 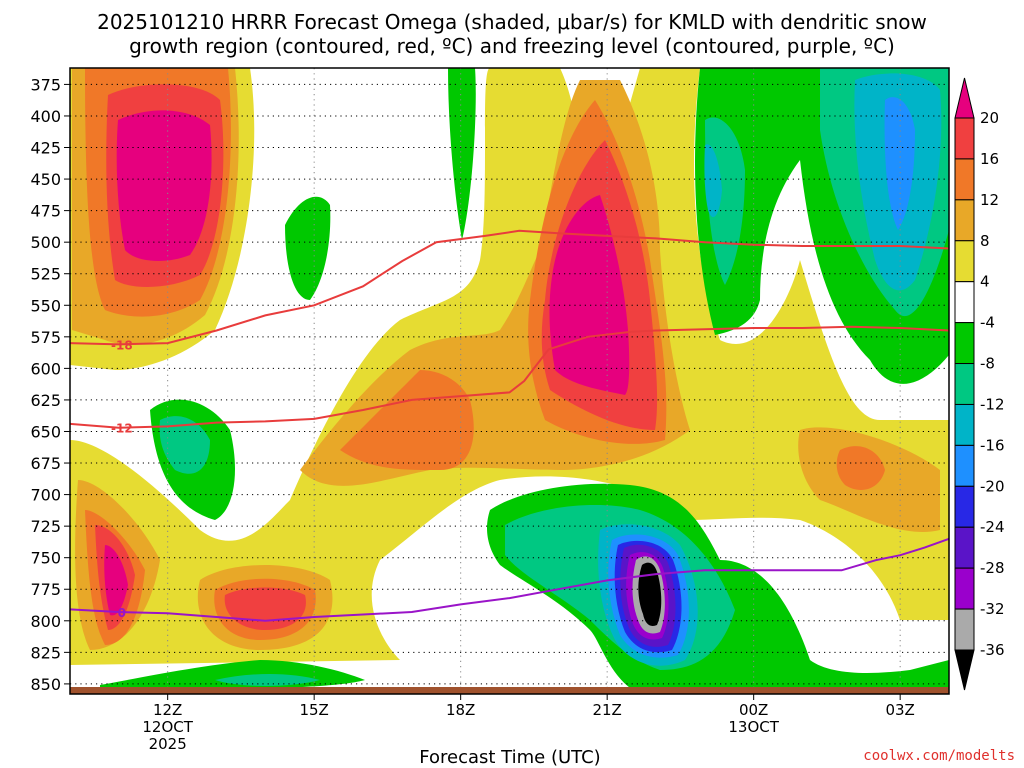 What do you see at coordinates (992, 650) in the screenshot?
I see `colorbar-label-13: -36` at bounding box center [992, 650].